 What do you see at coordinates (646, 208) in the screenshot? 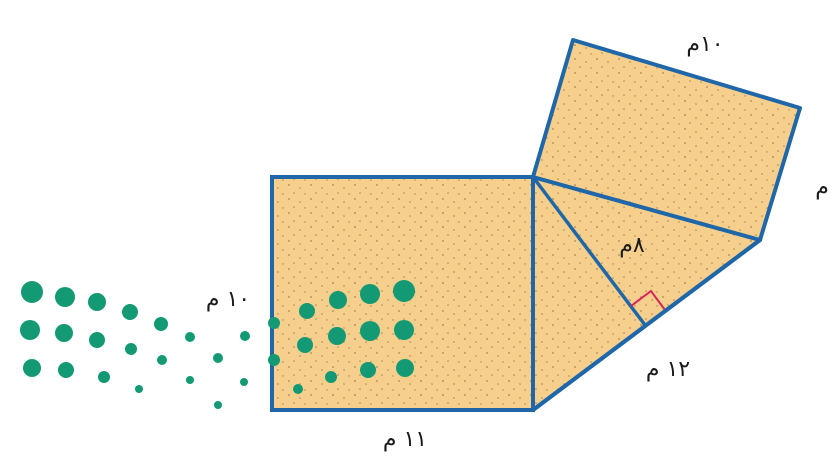
I see `dashed-diagonal` at bounding box center [646, 208].